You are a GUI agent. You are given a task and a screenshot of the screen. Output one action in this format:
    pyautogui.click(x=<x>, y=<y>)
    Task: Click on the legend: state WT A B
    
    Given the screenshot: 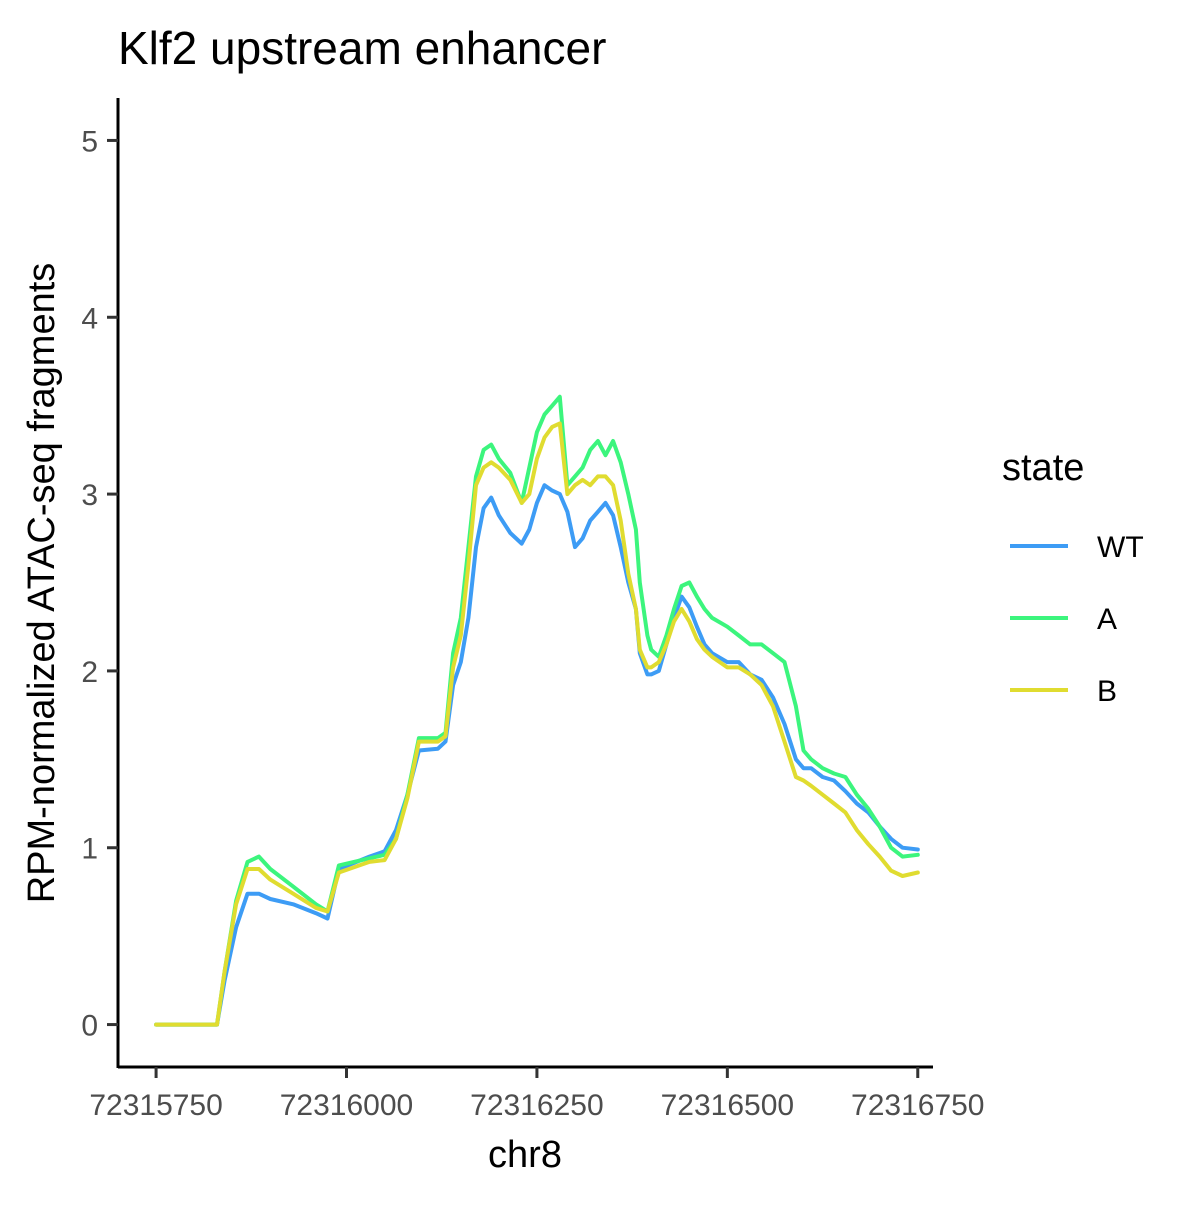 What is the action you would take?
    pyautogui.click(x=1073, y=577)
    